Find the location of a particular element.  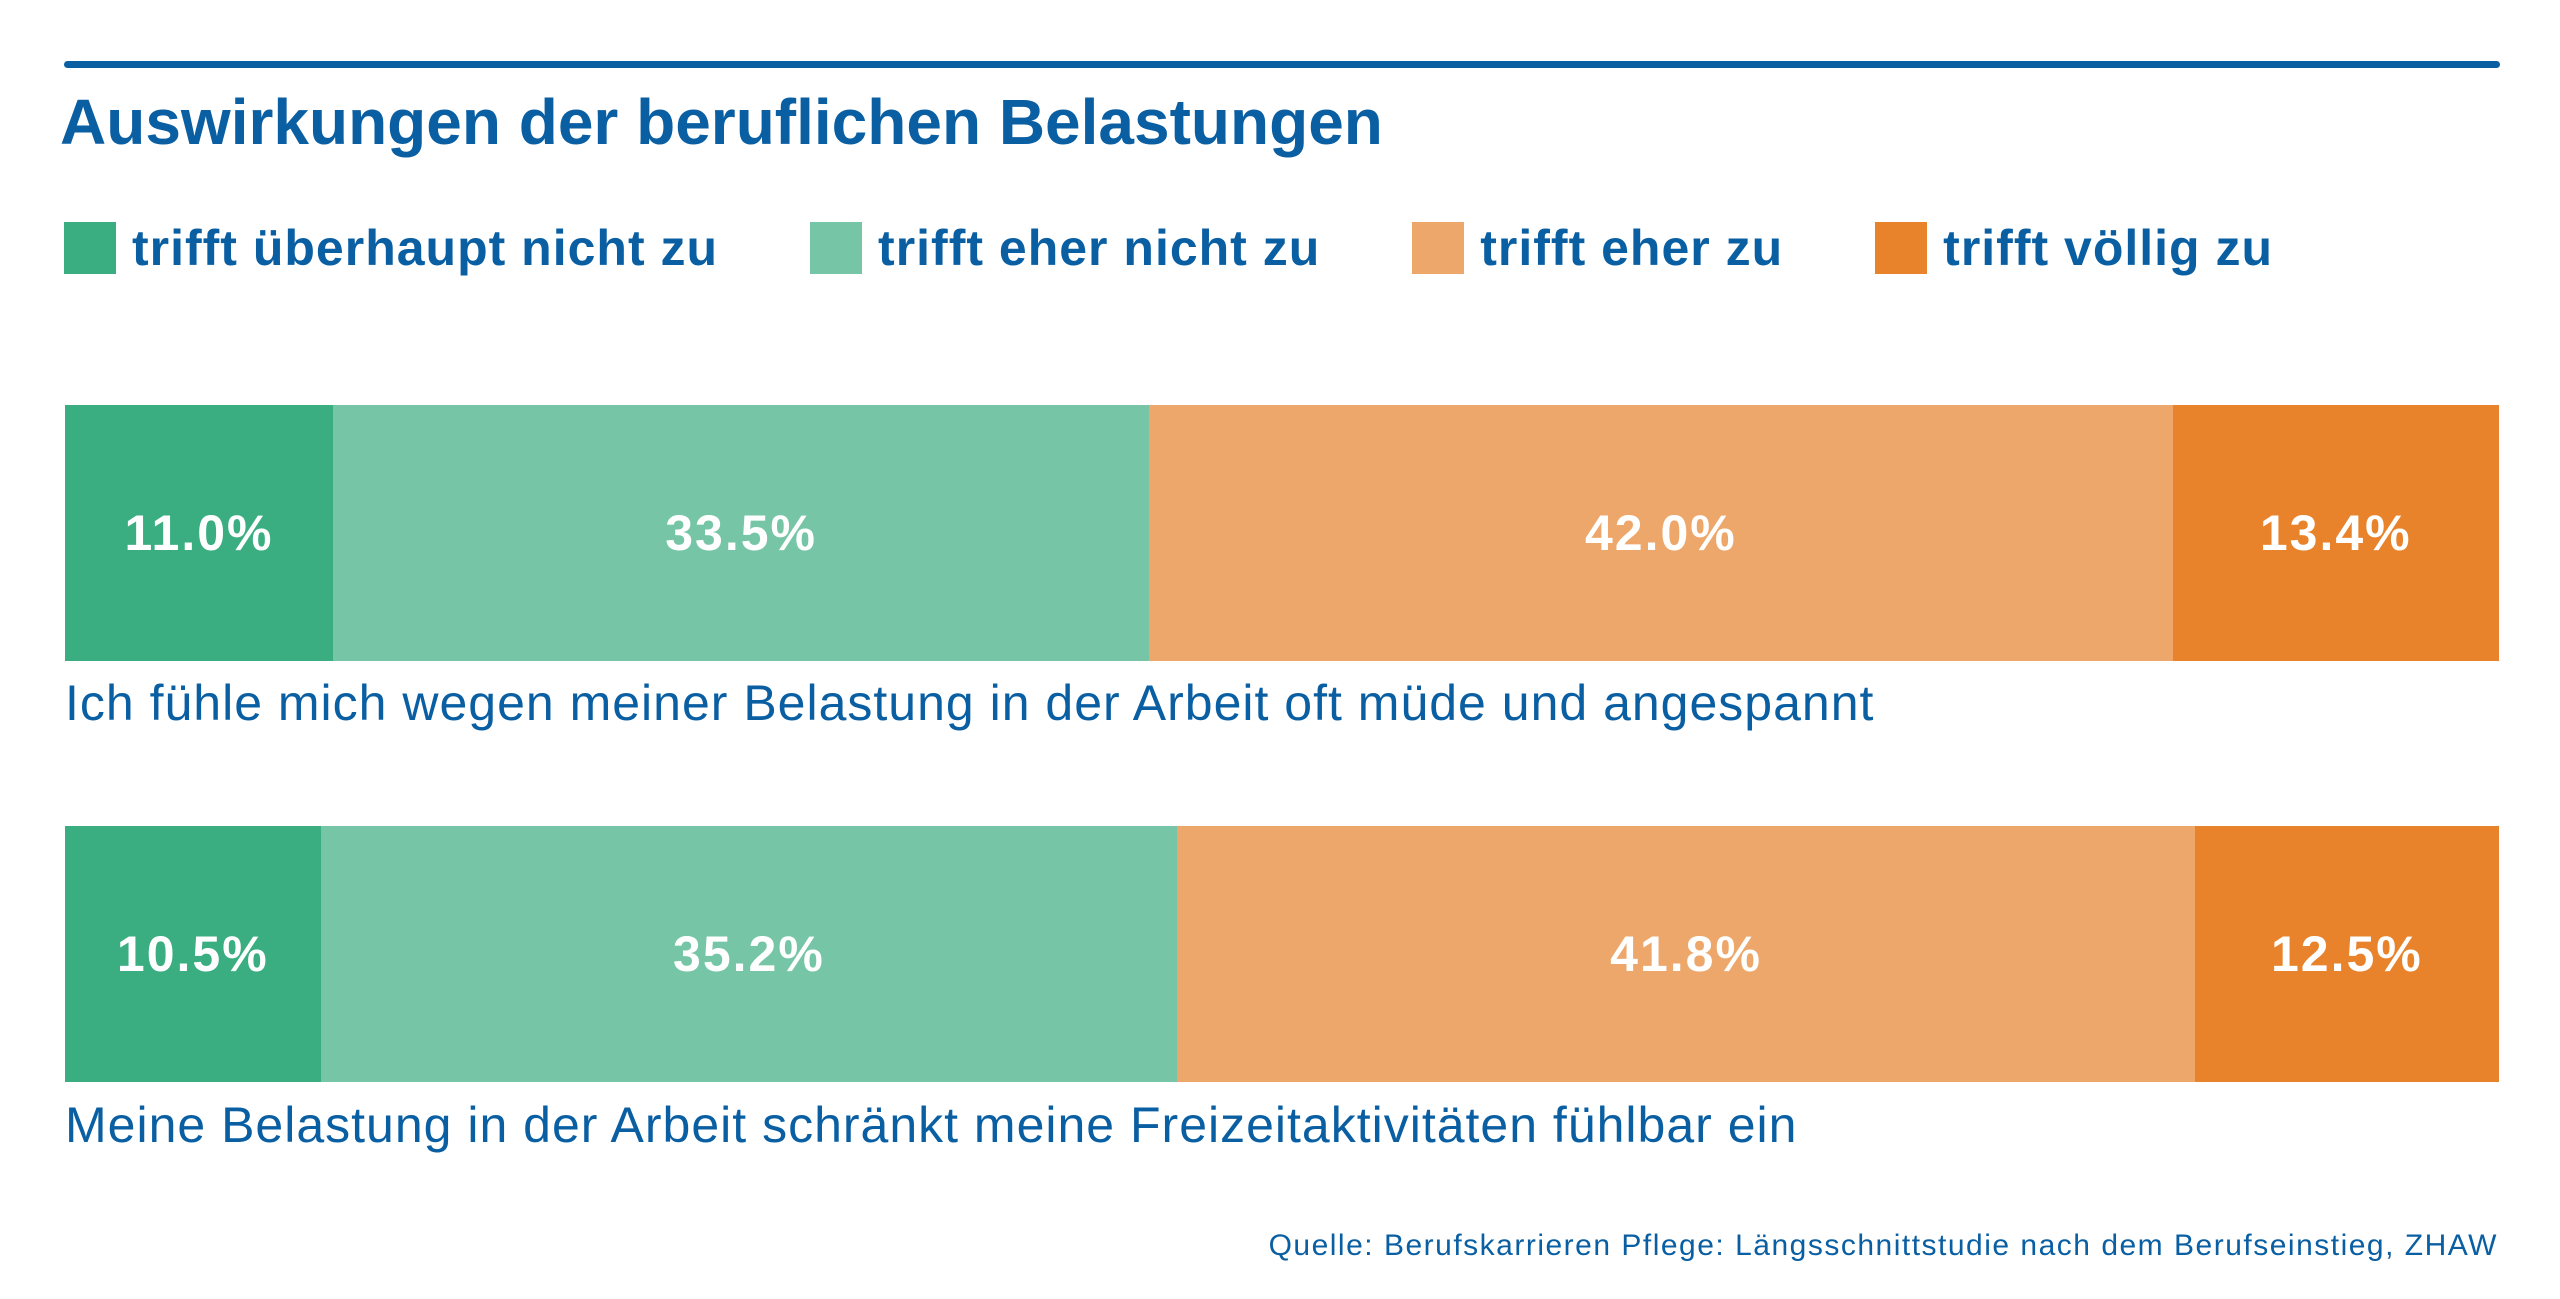

data-label-r1-s3: 42.0% is located at coordinates (1660, 533).